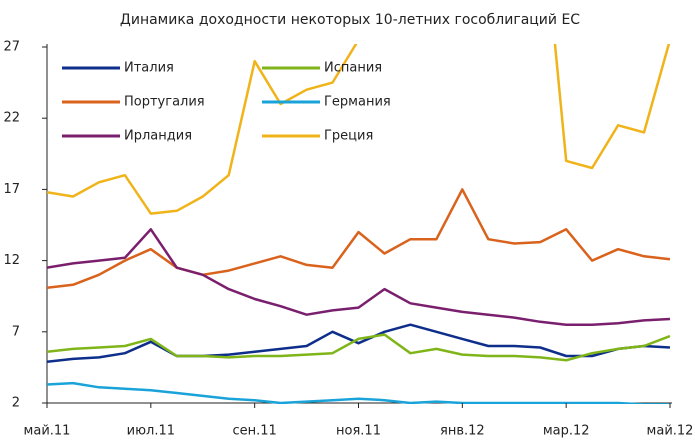 This screenshot has width=695, height=447. Describe the element at coordinates (353, 68) in the screenshot. I see `legend-label: Испания` at that location.